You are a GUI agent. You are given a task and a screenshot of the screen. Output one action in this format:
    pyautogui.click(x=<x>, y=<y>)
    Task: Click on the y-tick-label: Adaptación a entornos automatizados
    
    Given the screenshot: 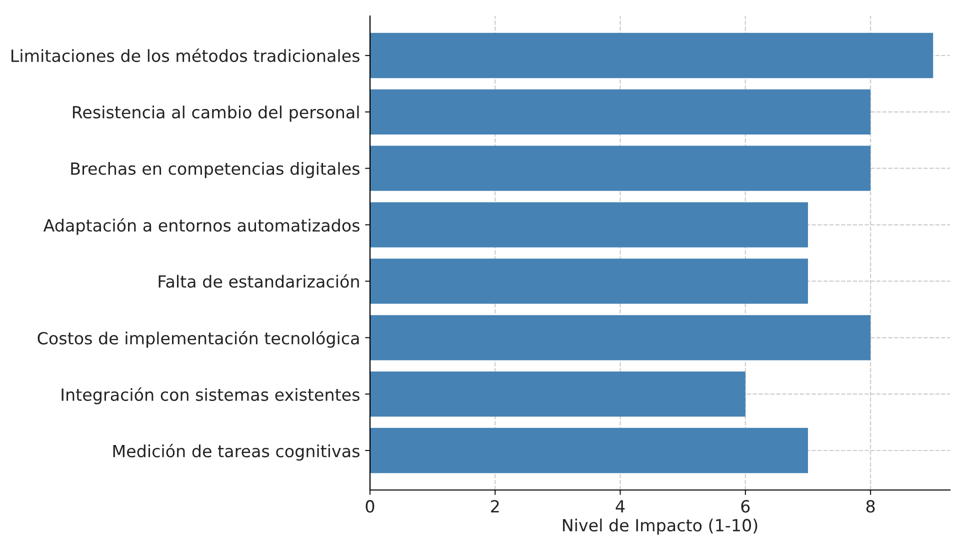 What is the action you would take?
    pyautogui.click(x=201, y=226)
    